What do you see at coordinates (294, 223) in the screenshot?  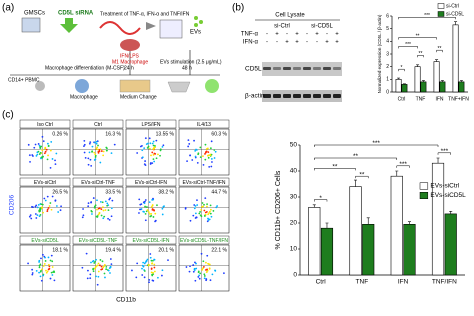 I see `y-tick-label: 20` at bounding box center [294, 223].